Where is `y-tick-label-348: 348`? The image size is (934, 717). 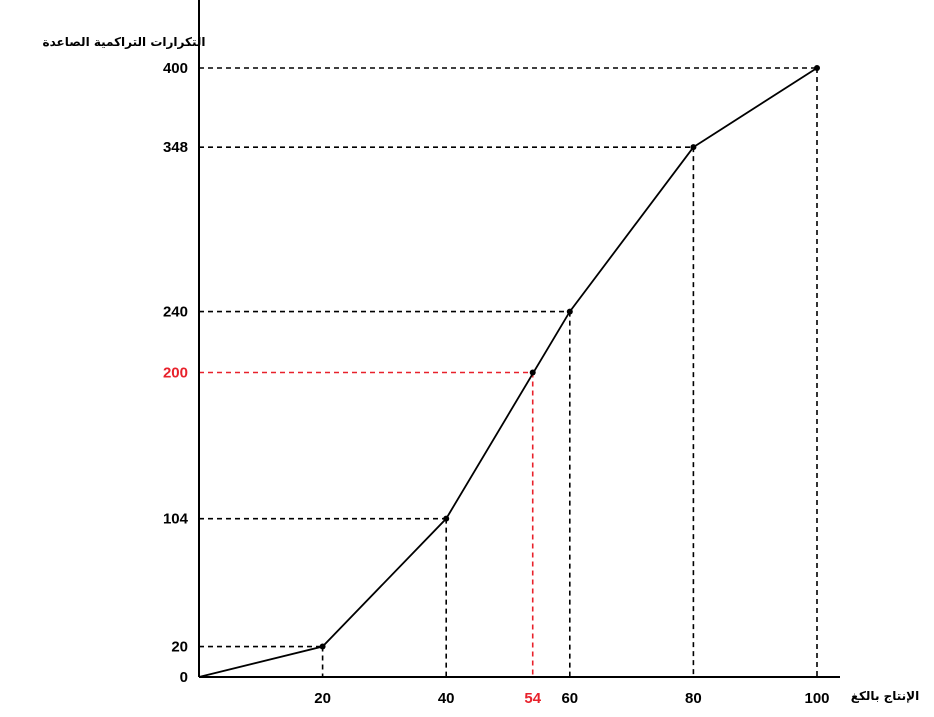 y-tick-label-348: 348 is located at coordinates (175, 147).